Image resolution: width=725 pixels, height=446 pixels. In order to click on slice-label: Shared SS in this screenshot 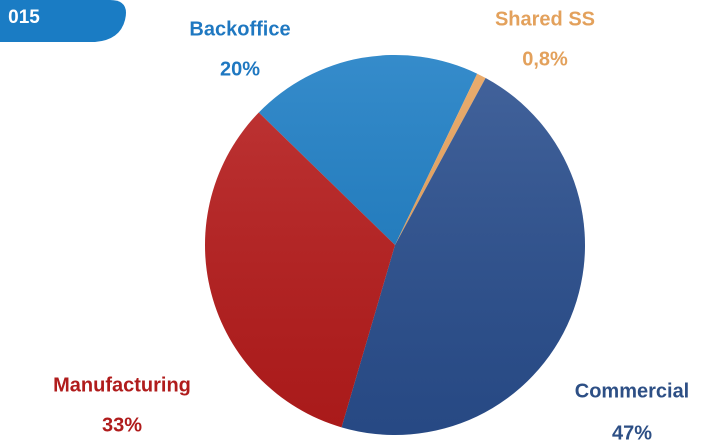, I will do `click(545, 19)`.